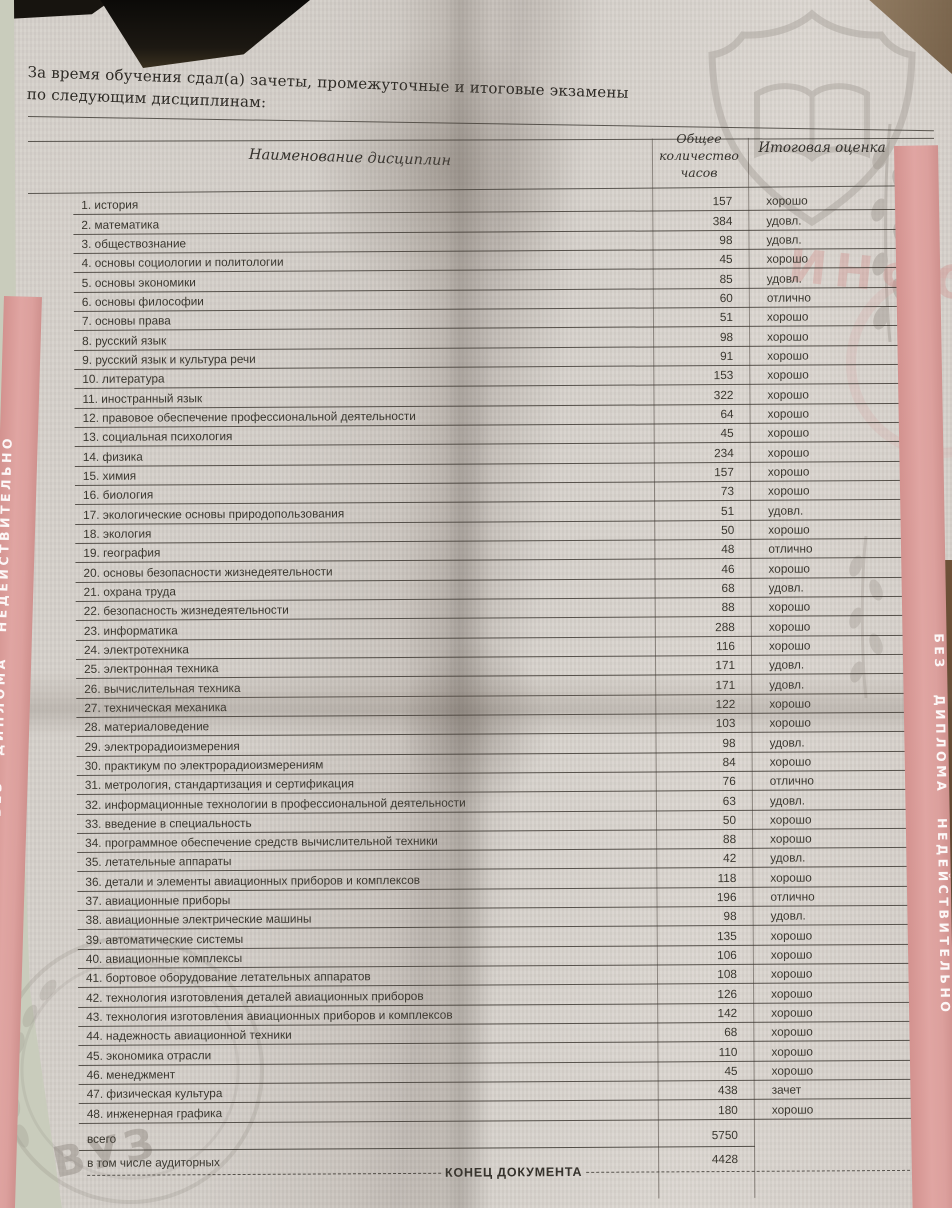 Image resolution: width=952 pixels, height=1208 pixels. Describe the element at coordinates (727, 993) in the screenshot. I see `discipline-hours: 126` at that location.